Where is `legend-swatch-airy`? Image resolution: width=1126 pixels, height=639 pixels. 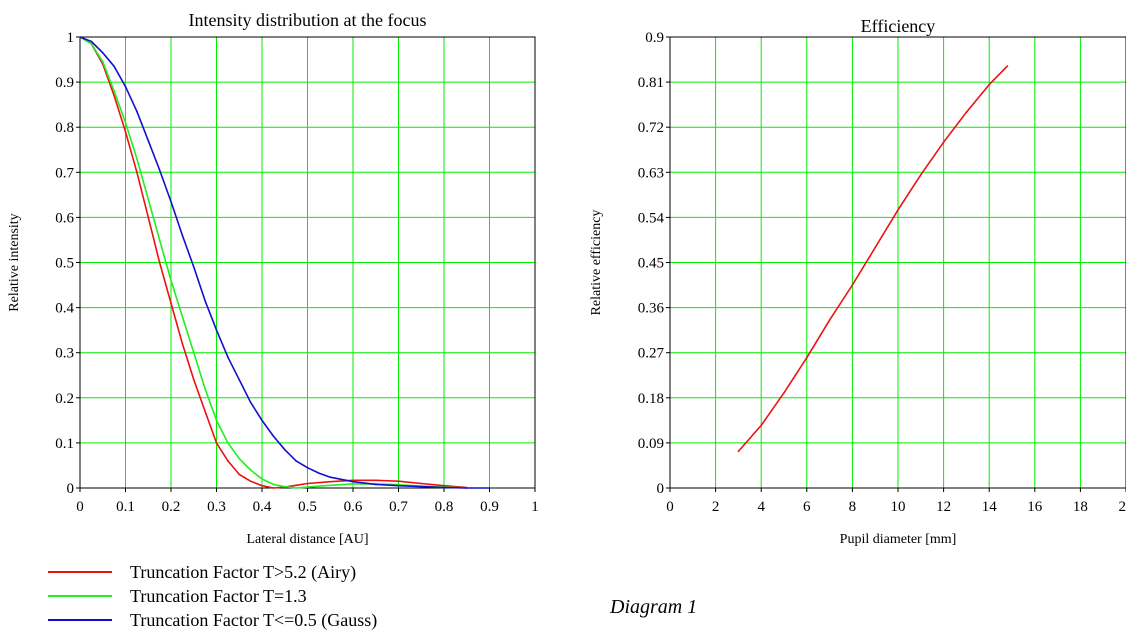
legend-swatch-airy is located at coordinates (80, 572).